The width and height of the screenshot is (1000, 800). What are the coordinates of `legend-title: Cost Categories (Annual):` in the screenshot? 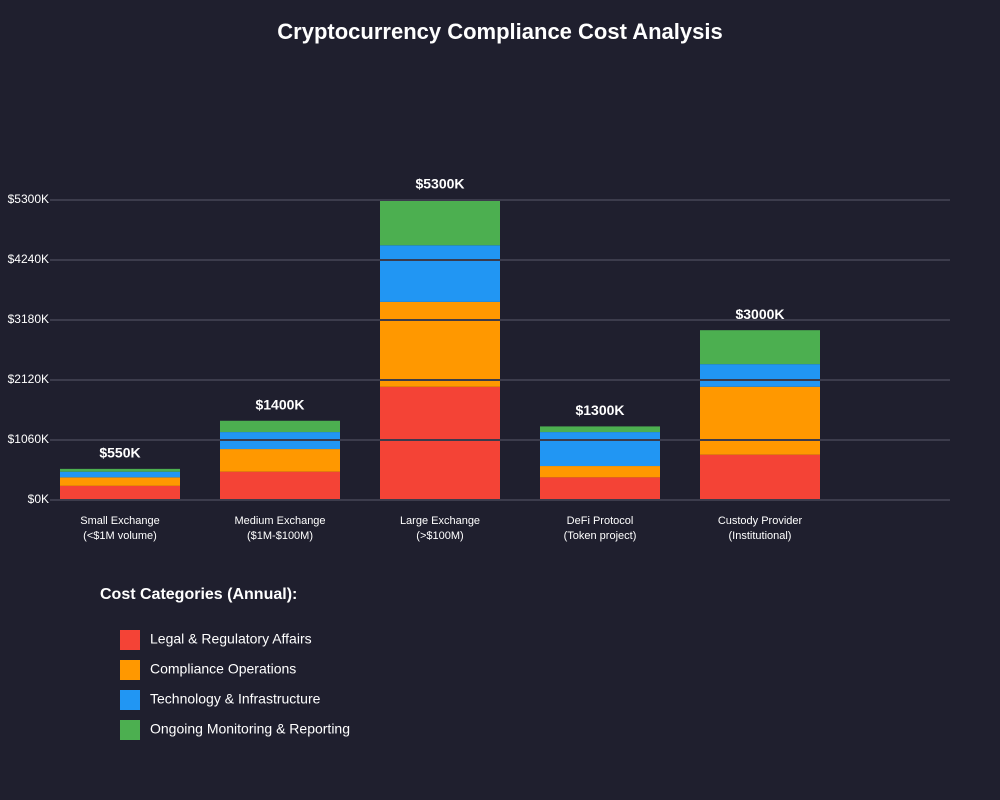 It's located at (198, 594).